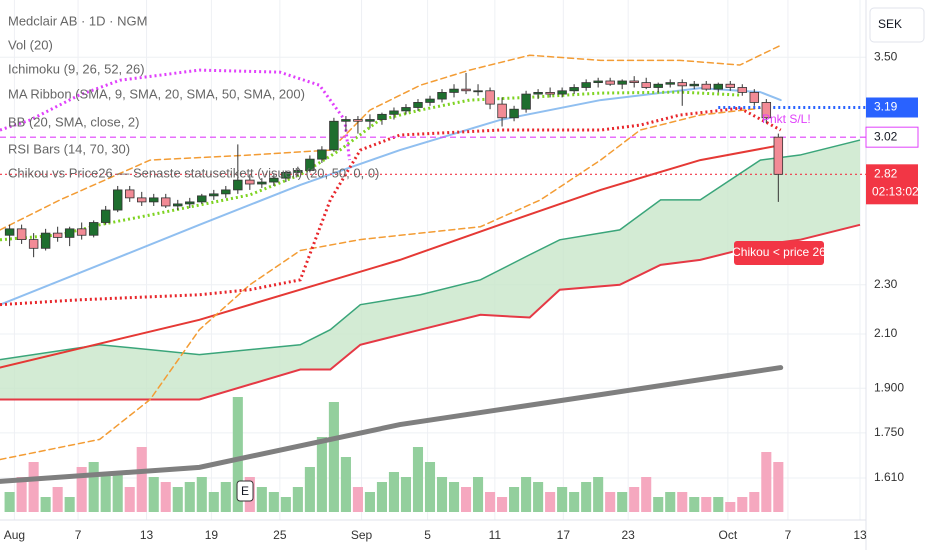 The width and height of the screenshot is (932, 550). What do you see at coordinates (629, 535) in the screenshot?
I see `x-tick-label: 23` at bounding box center [629, 535].